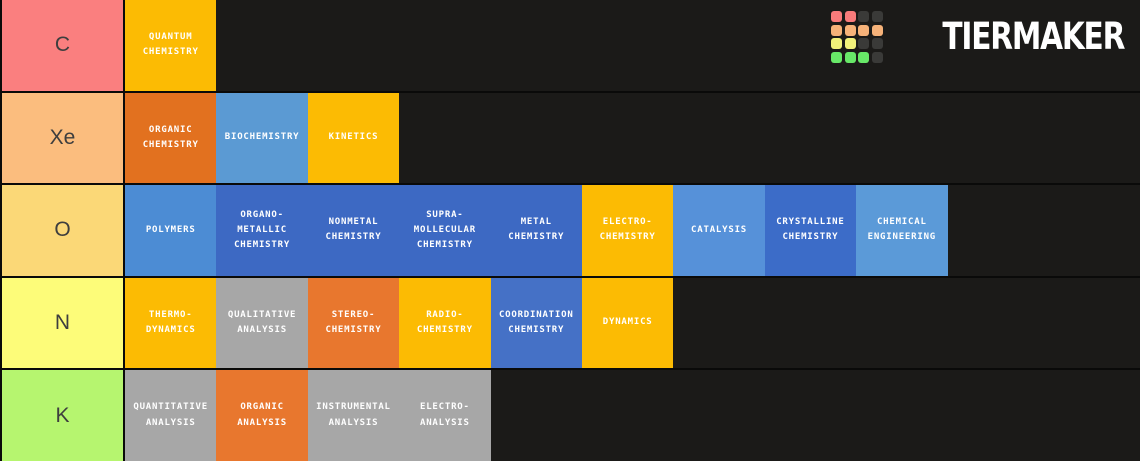 The width and height of the screenshot is (1140, 461). I want to click on tile-kinetics: KINETICS, so click(353, 138).